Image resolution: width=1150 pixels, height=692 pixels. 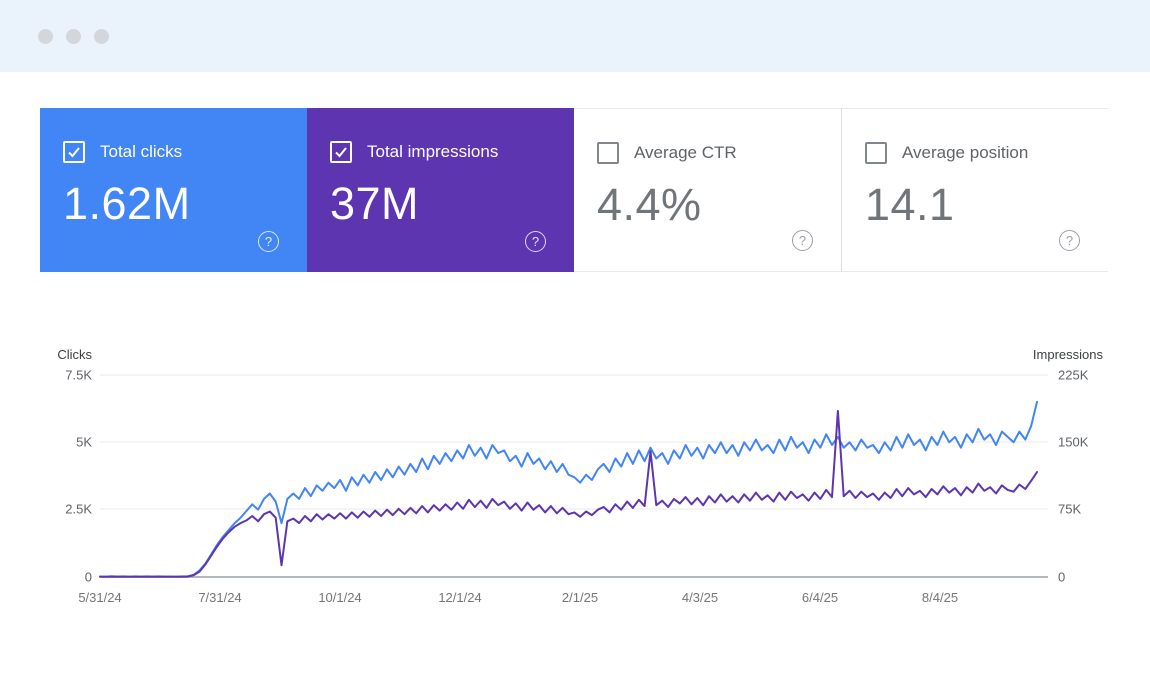 What do you see at coordinates (707, 190) in the screenshot?
I see `card-average-ctr: Average CTR 4.4% ?` at bounding box center [707, 190].